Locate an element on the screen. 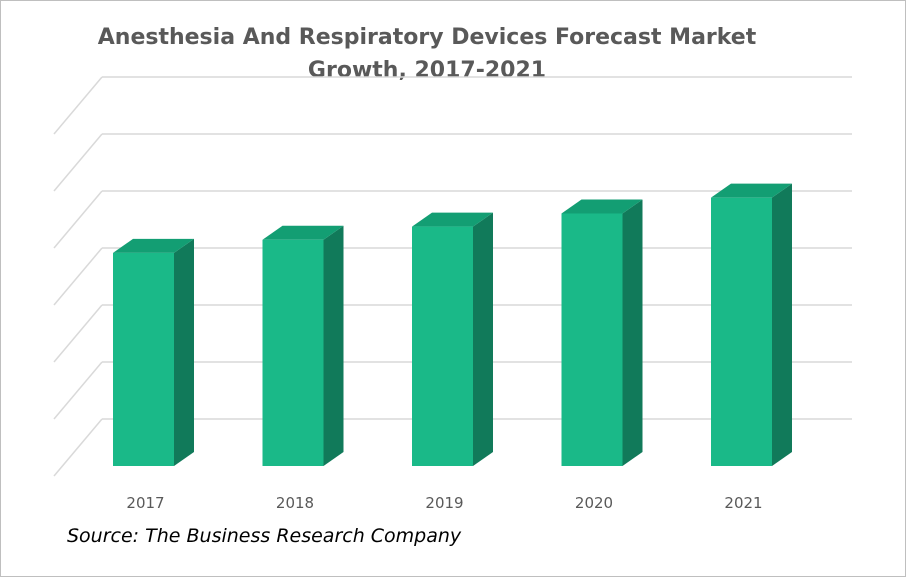 Image resolution: width=906 pixels, height=578 pixels. bar-2021 is located at coordinates (751, 324).